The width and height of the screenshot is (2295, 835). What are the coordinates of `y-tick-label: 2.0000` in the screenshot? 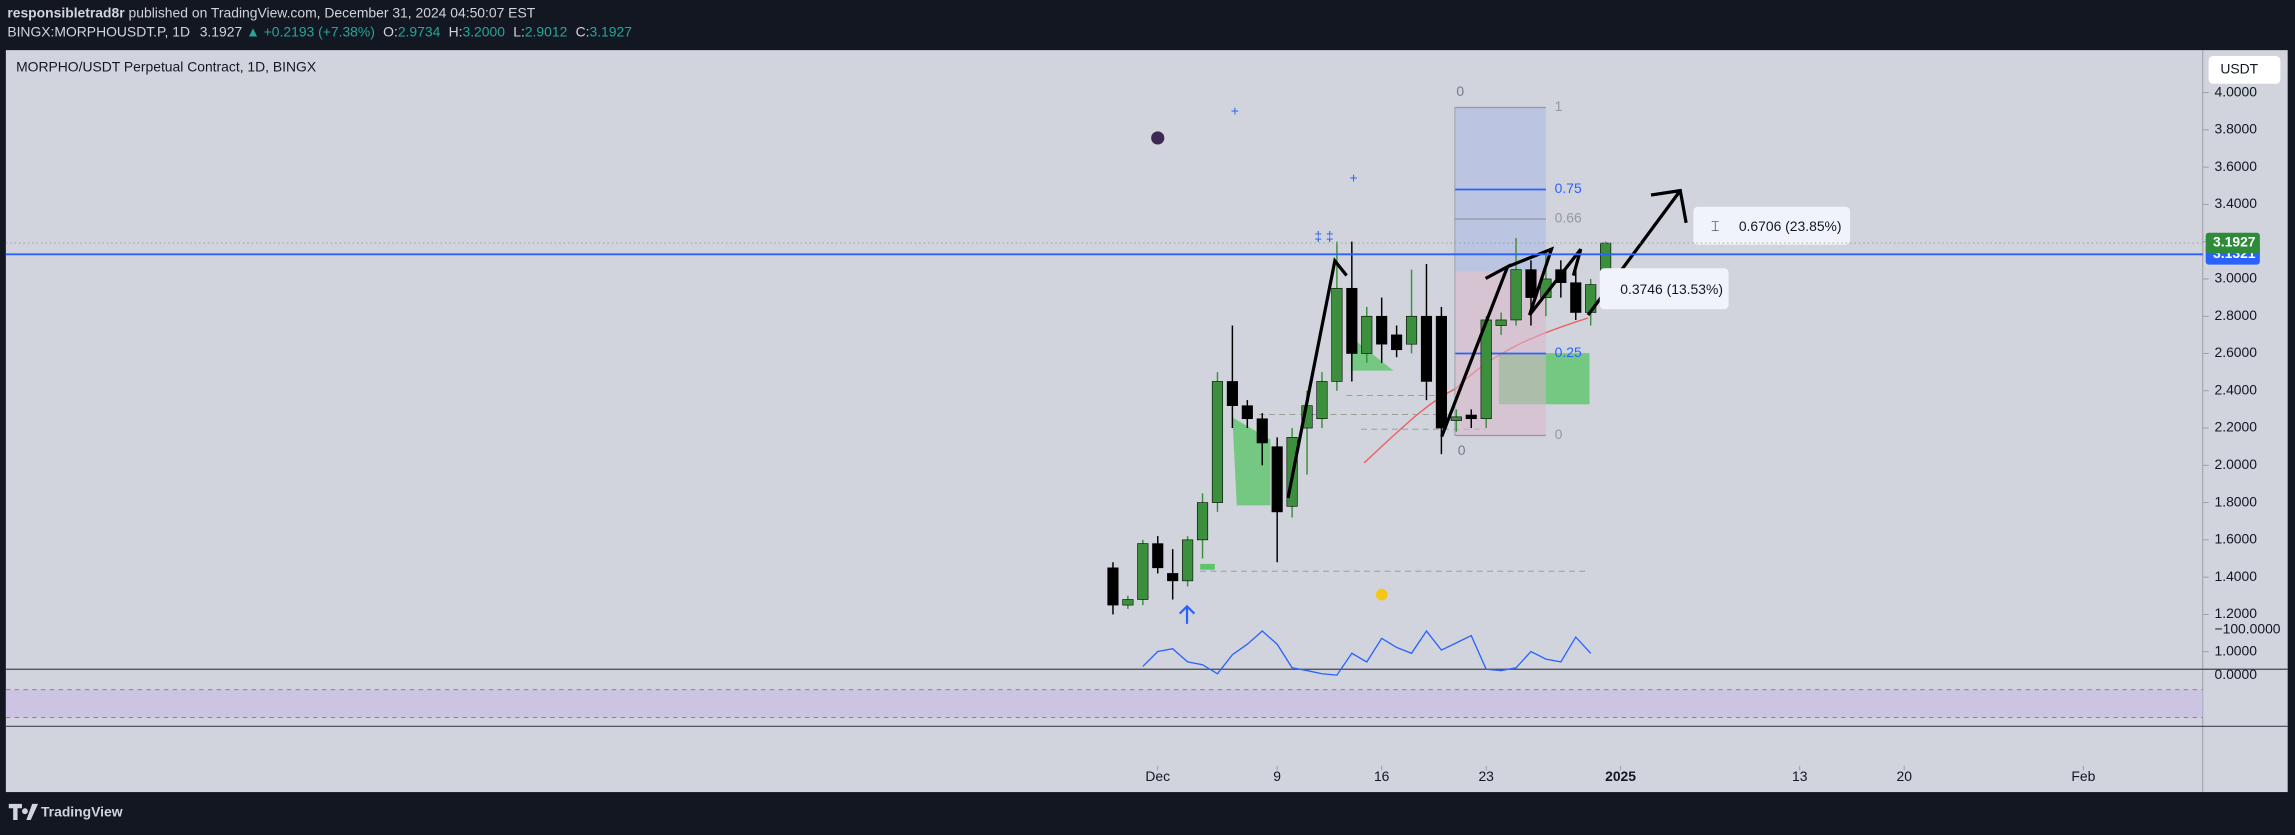 It's located at (2235, 464).